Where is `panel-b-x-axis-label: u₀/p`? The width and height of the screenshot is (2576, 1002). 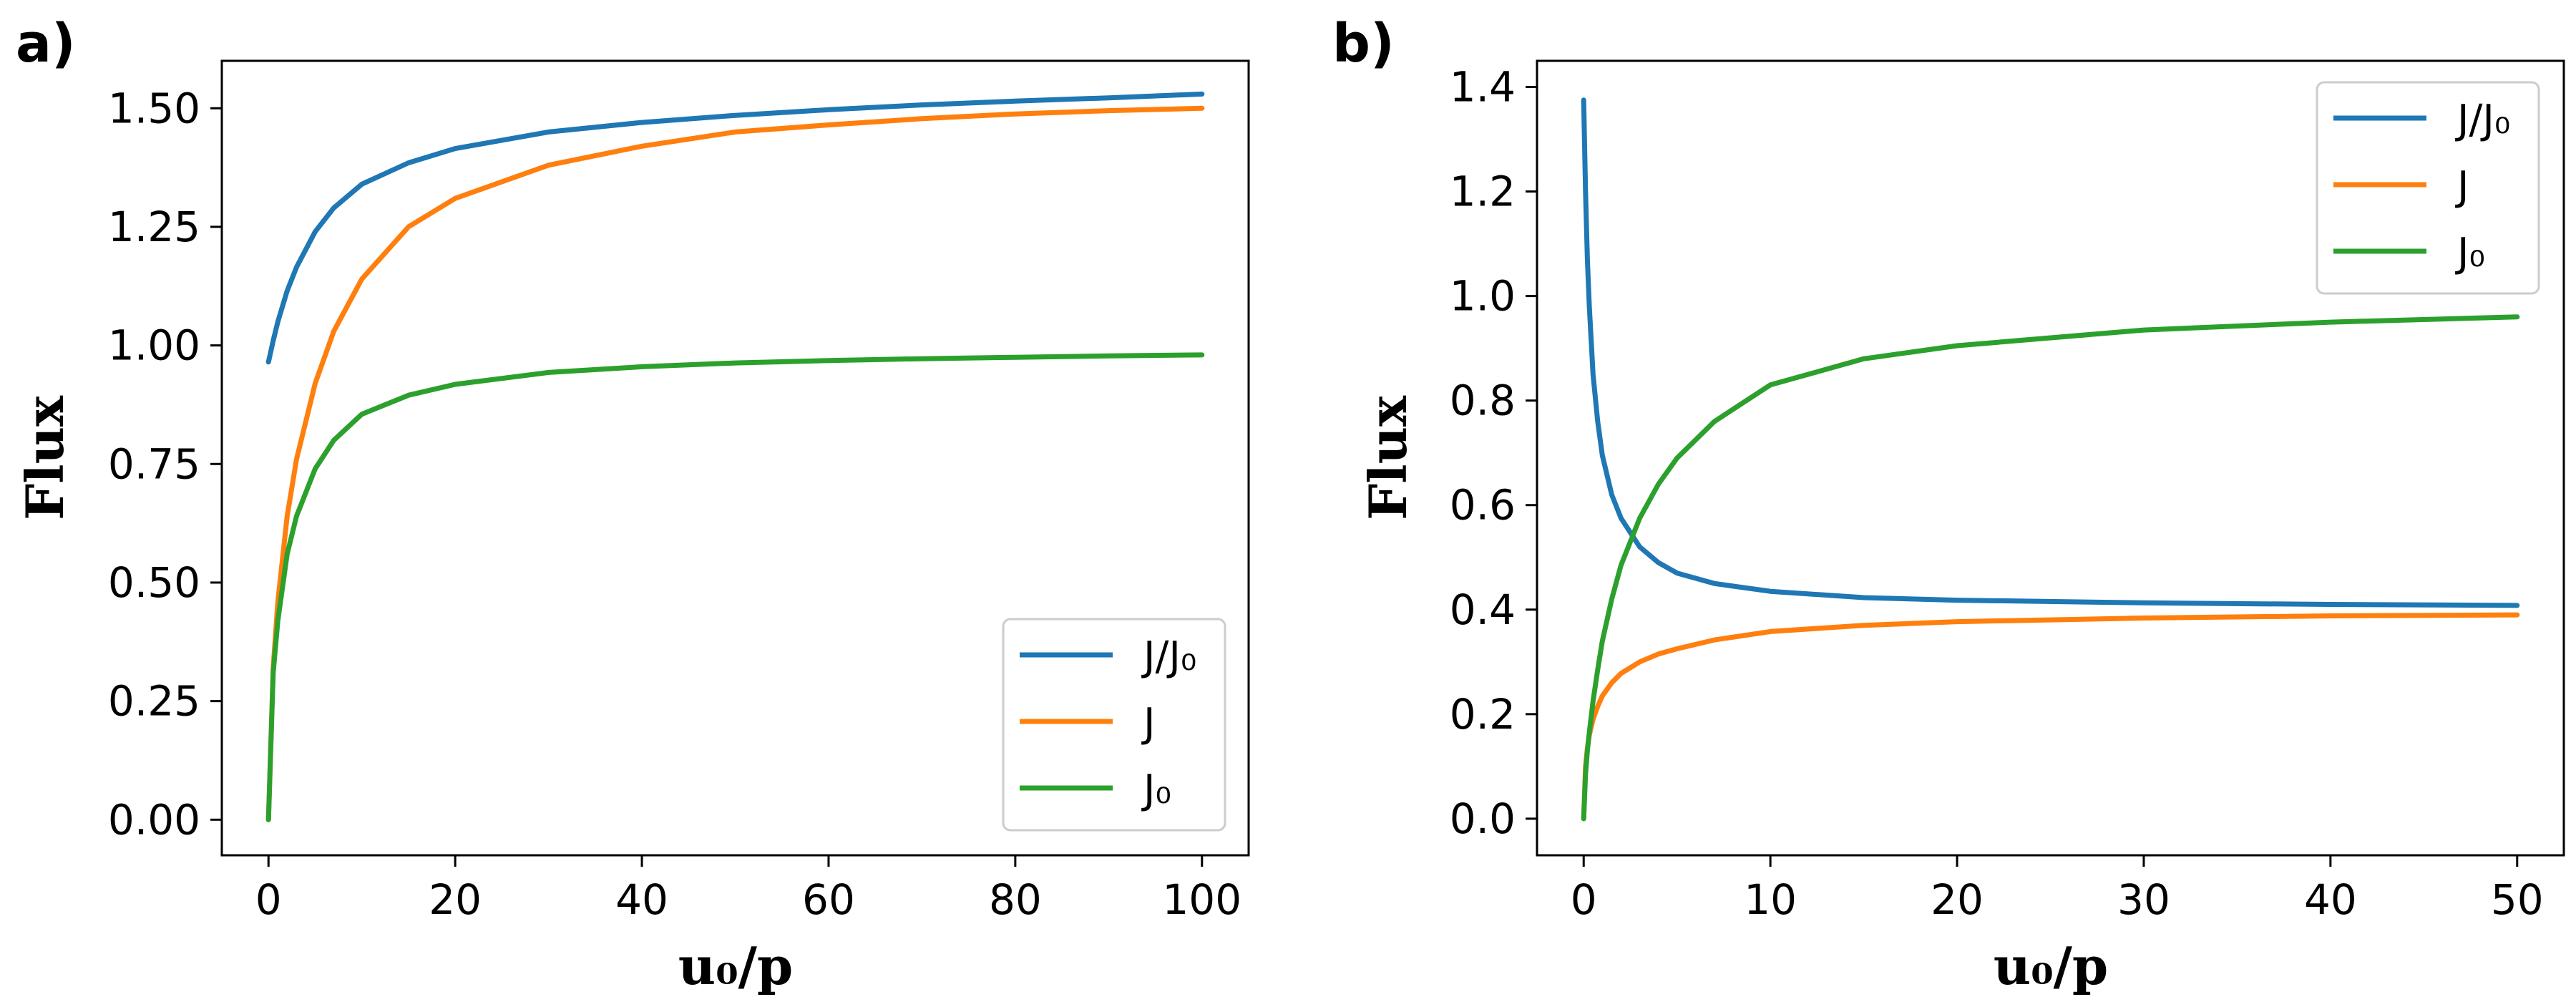
panel-b-x-axis-label: u₀/p is located at coordinates (2051, 966).